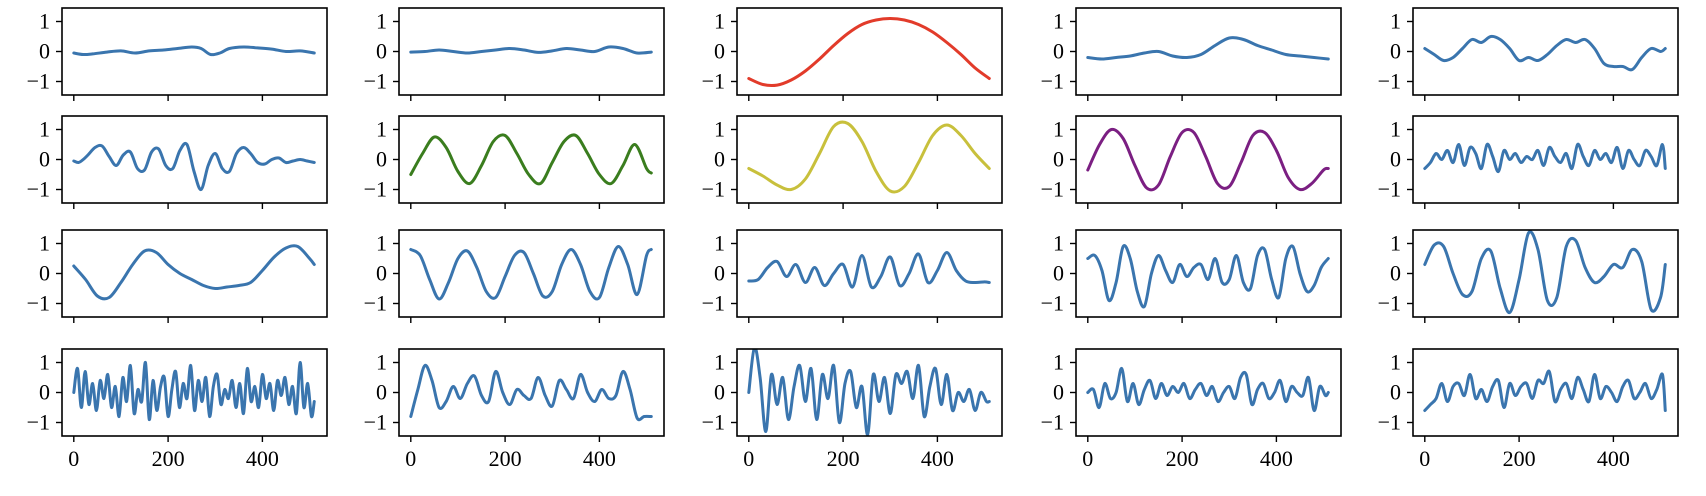 The width and height of the screenshot is (1706, 496). I want to click on panel-r1-c0: −1 0 1, so click(166, 165).